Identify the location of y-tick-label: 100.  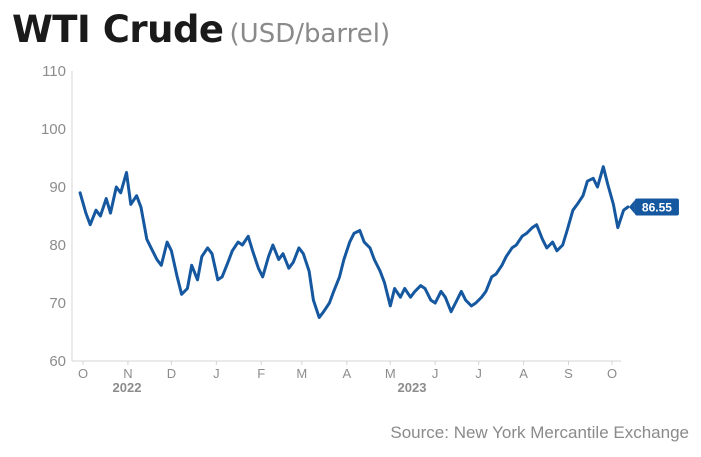
(53, 129).